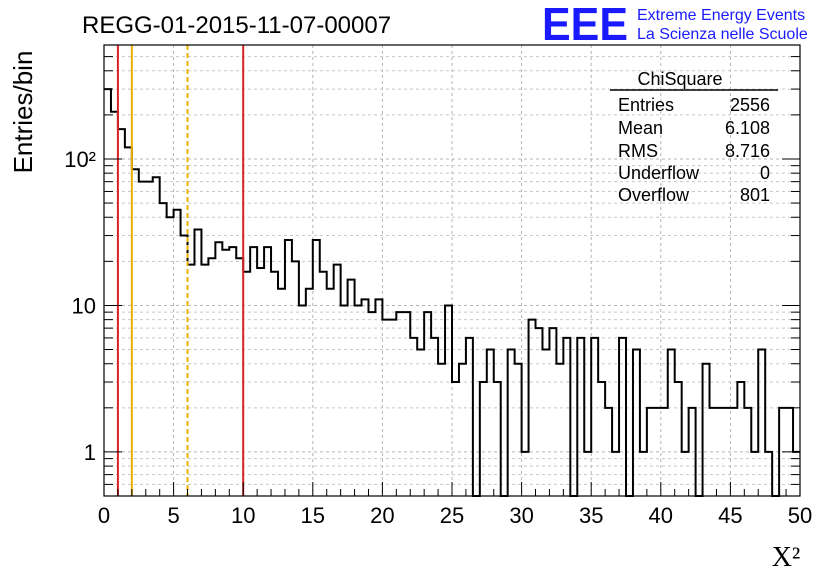 This screenshot has width=836, height=572. I want to click on stats-label-underflow: Underflow, so click(659, 173).